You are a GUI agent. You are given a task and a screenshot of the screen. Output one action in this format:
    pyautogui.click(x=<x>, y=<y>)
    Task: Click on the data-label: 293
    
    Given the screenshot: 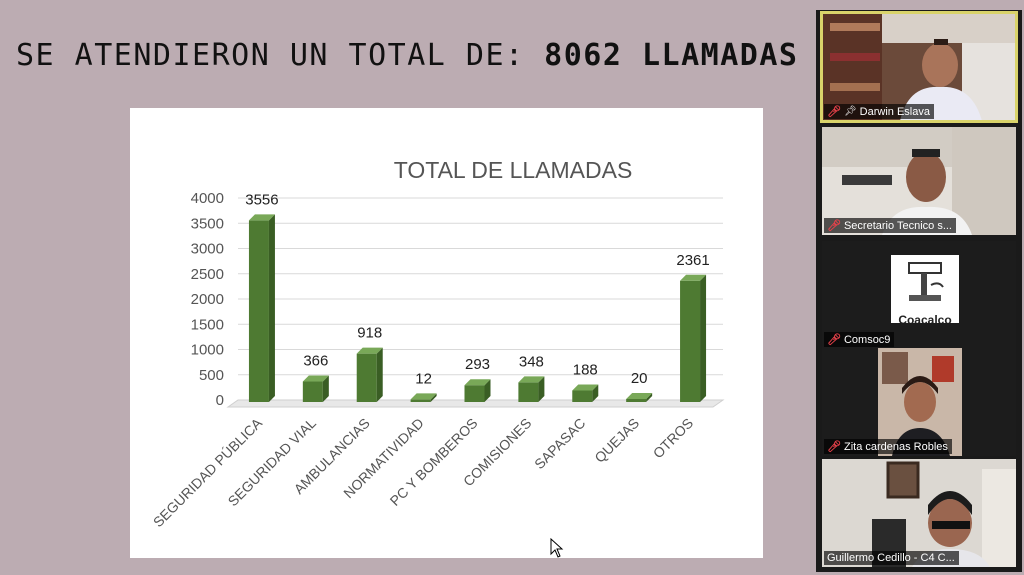 What is the action you would take?
    pyautogui.click(x=477, y=364)
    